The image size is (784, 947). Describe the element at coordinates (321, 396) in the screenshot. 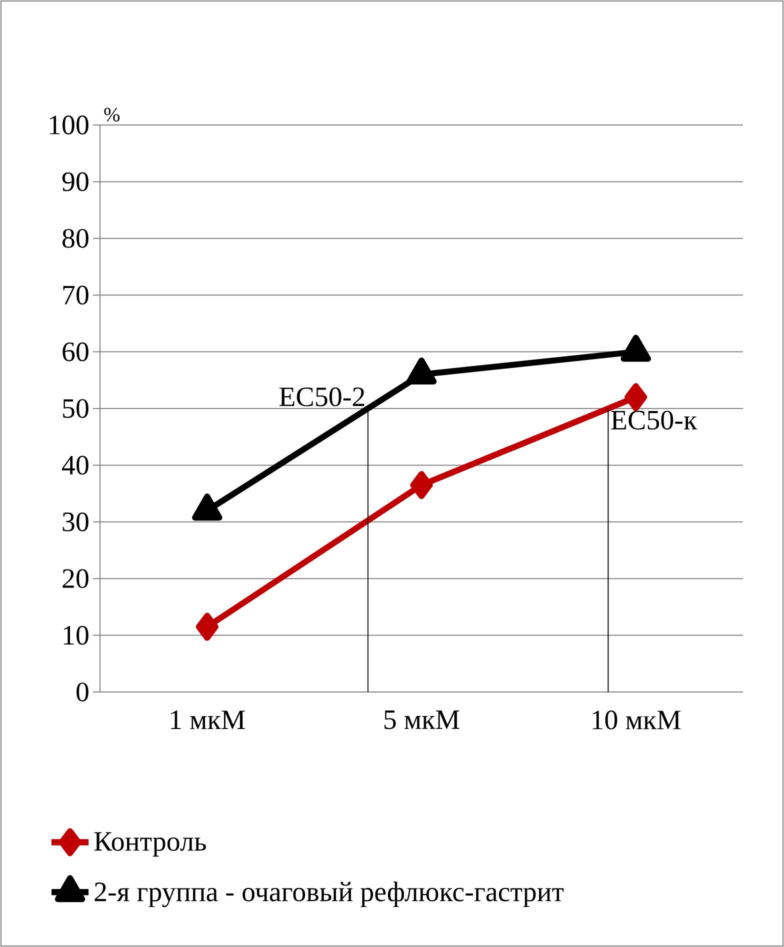

I see `annotation: EC50-2` at that location.